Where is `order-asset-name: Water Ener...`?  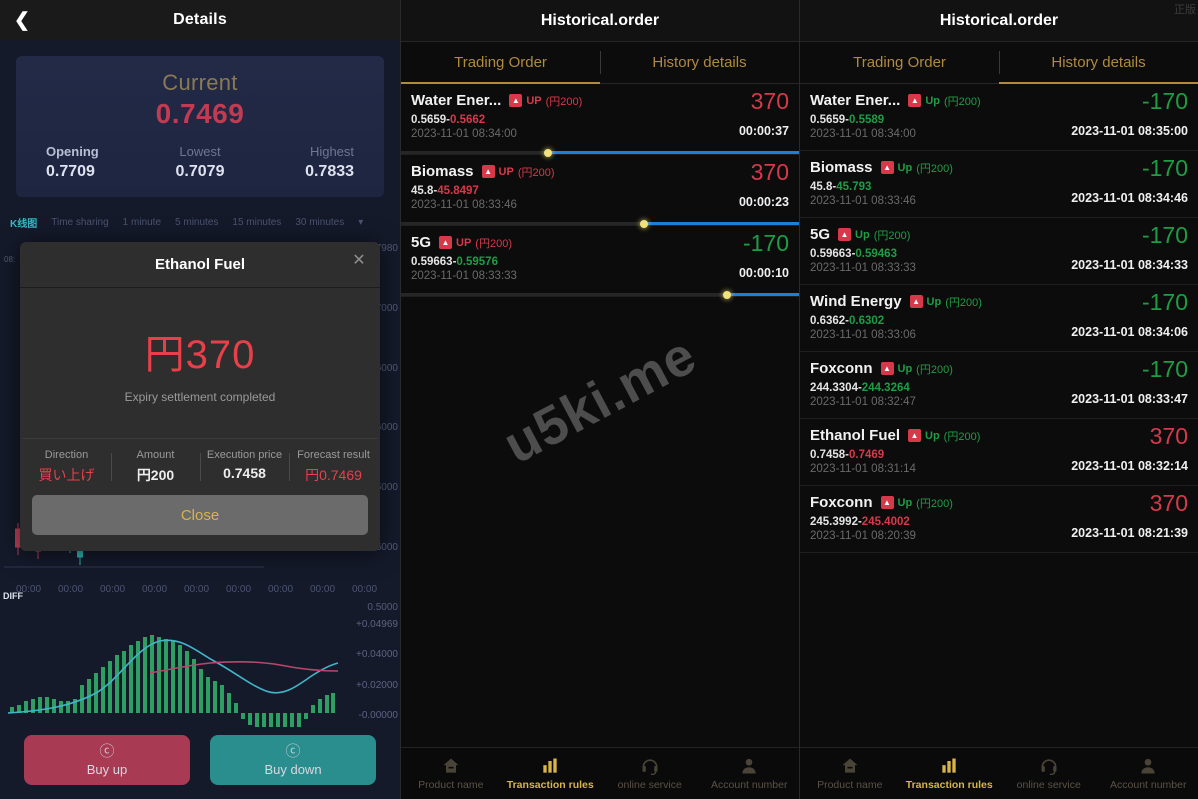
order-asset-name: Water Ener... is located at coordinates (456, 100).